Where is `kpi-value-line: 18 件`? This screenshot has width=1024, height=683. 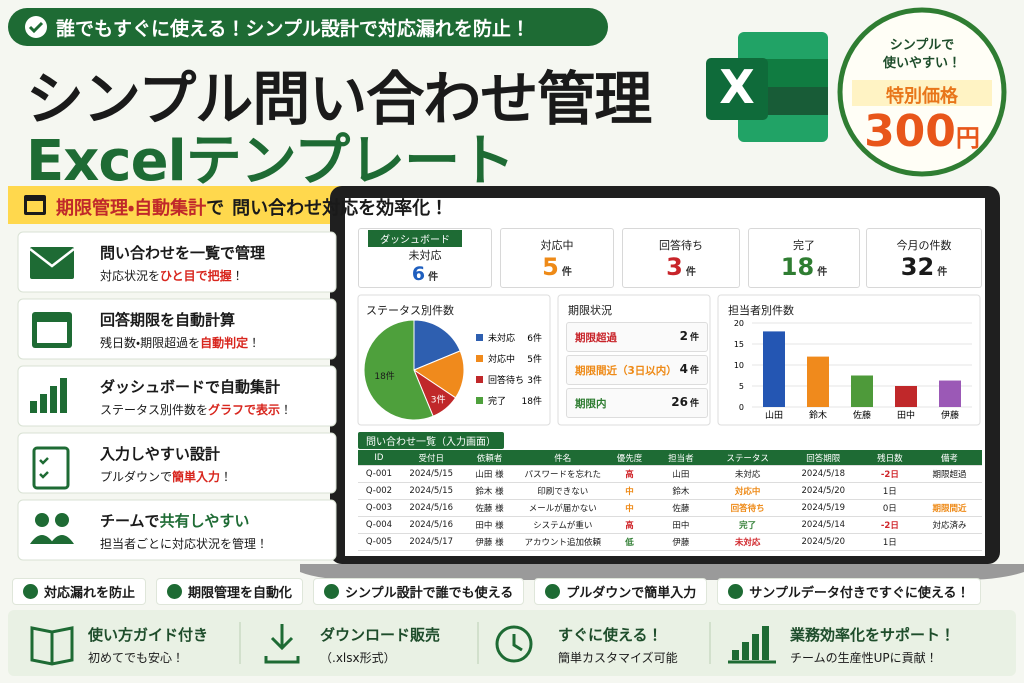 kpi-value-line: 18 件 is located at coordinates (804, 267).